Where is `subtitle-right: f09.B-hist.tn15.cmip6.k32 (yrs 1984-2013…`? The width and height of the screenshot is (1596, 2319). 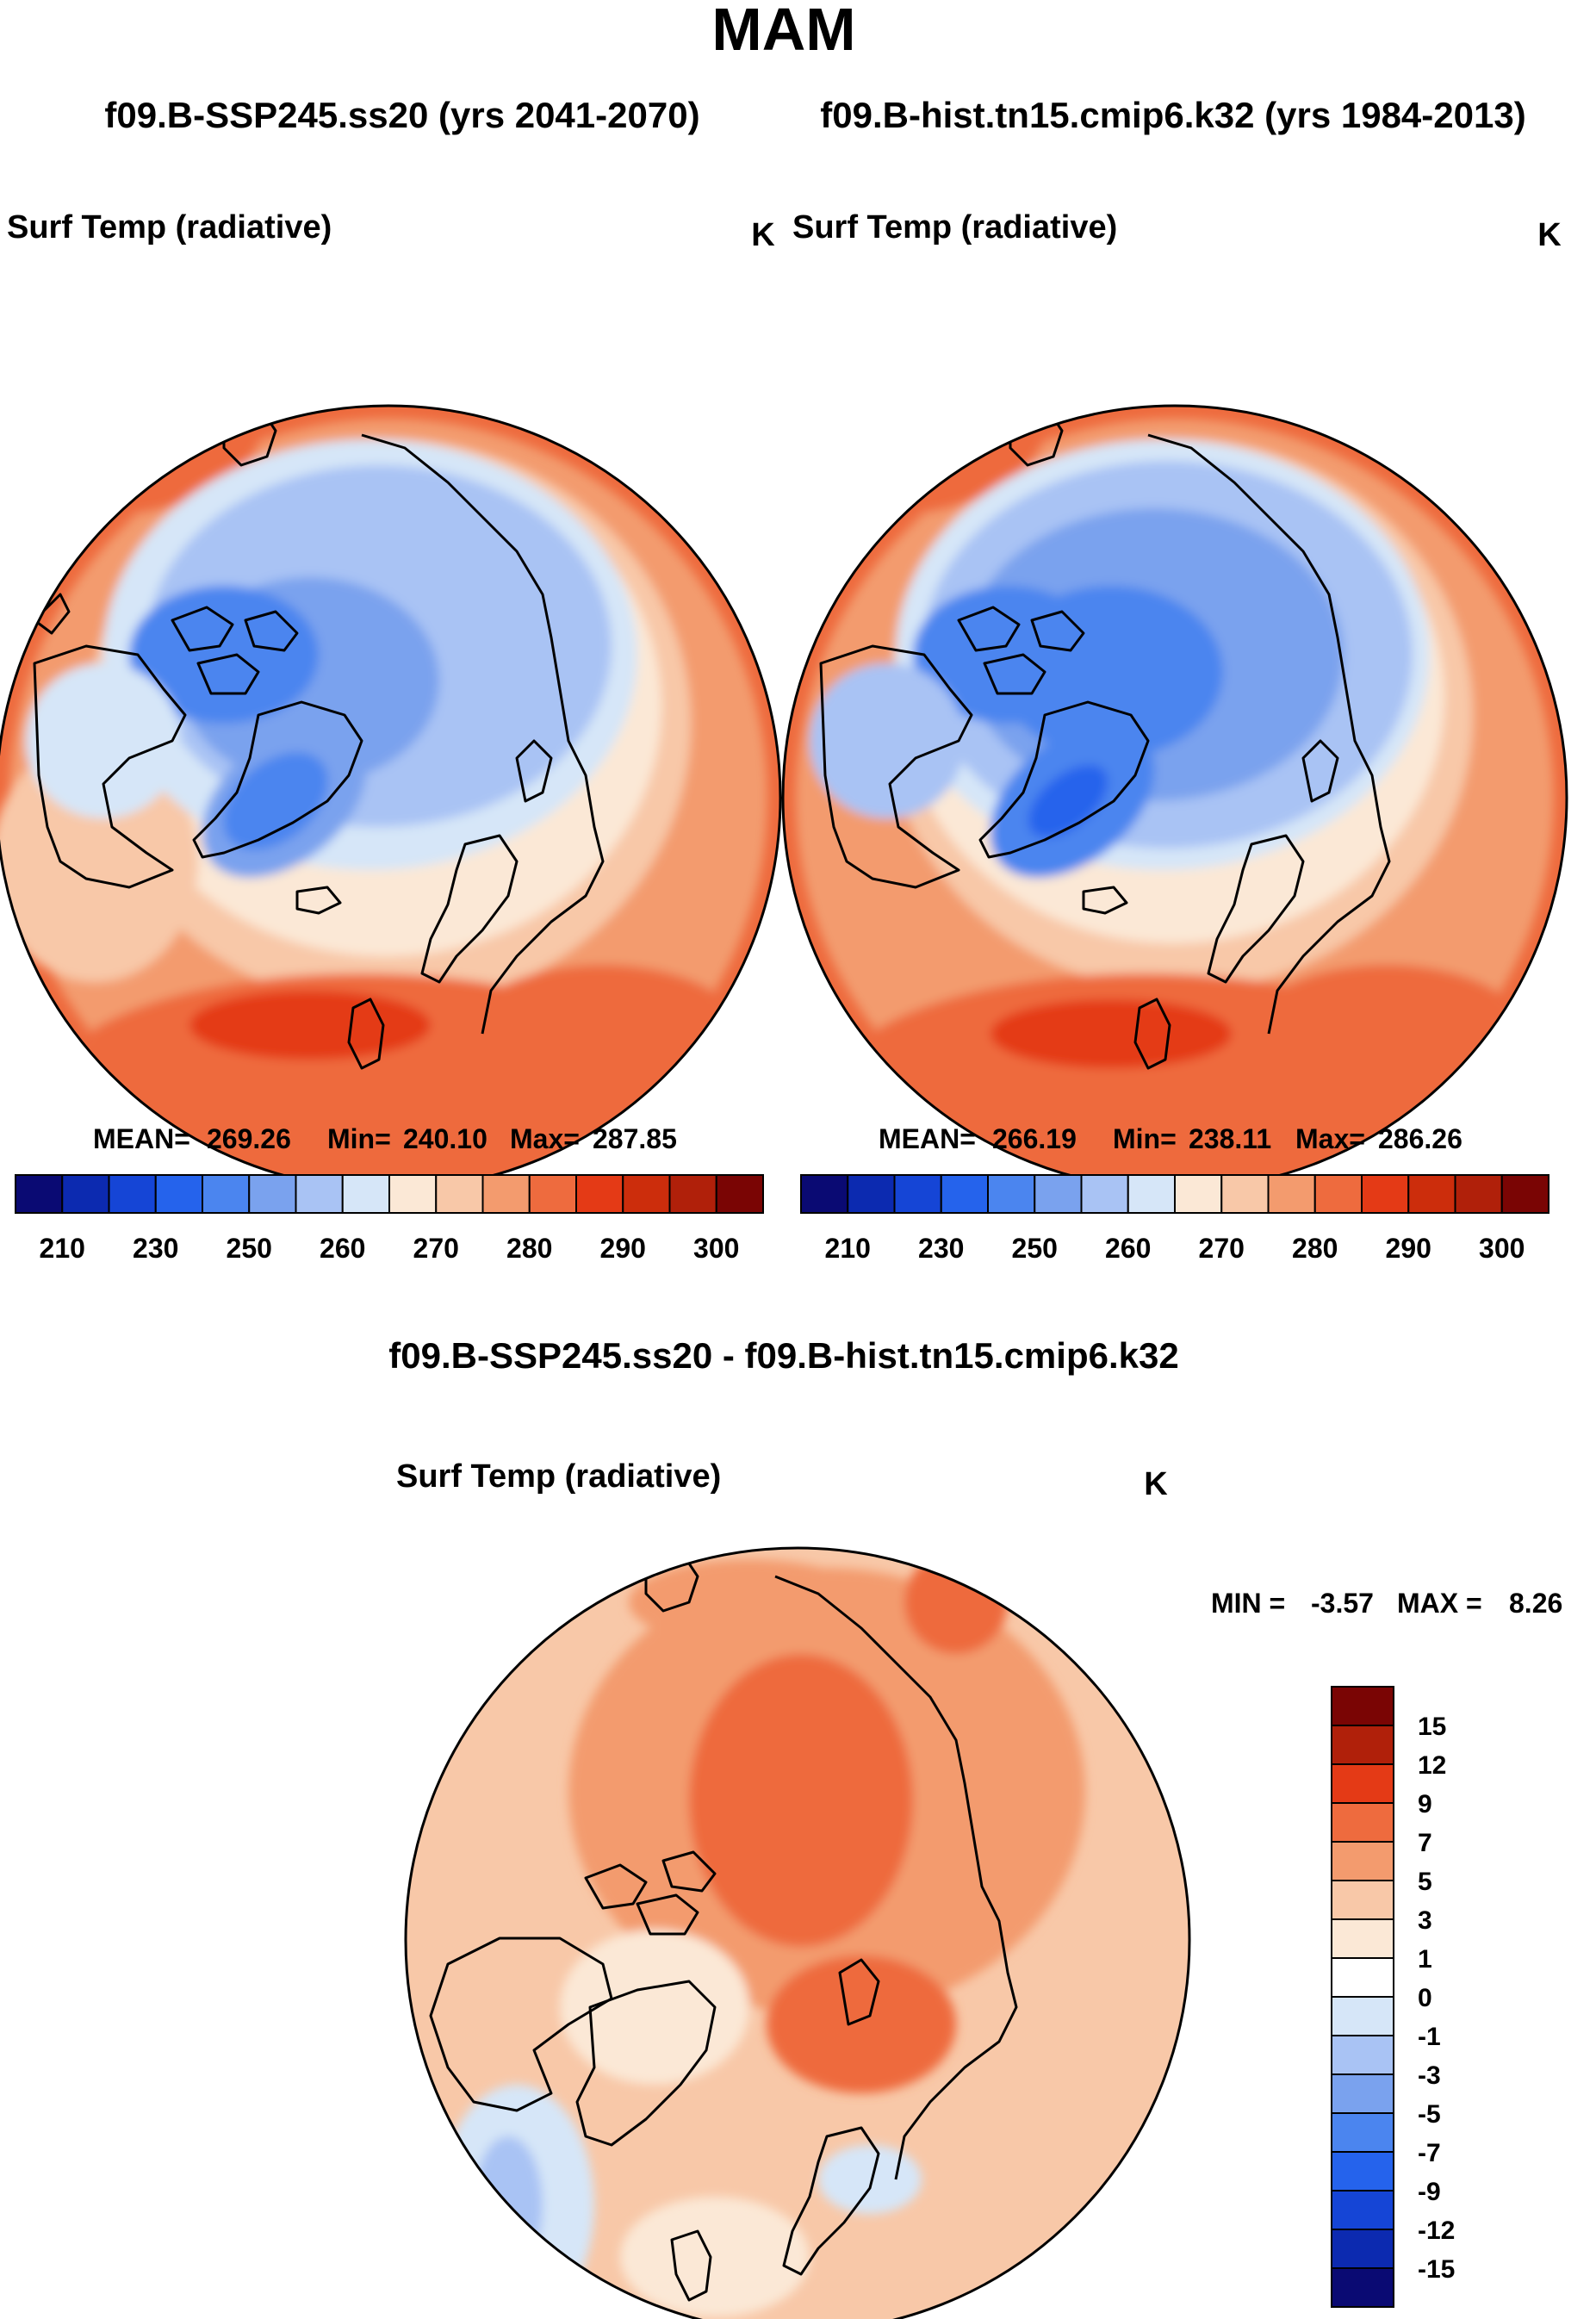
subtitle-right: f09.B-hist.tn15.cmip6.k32 (yrs 1984-2013… is located at coordinates (1172, 115).